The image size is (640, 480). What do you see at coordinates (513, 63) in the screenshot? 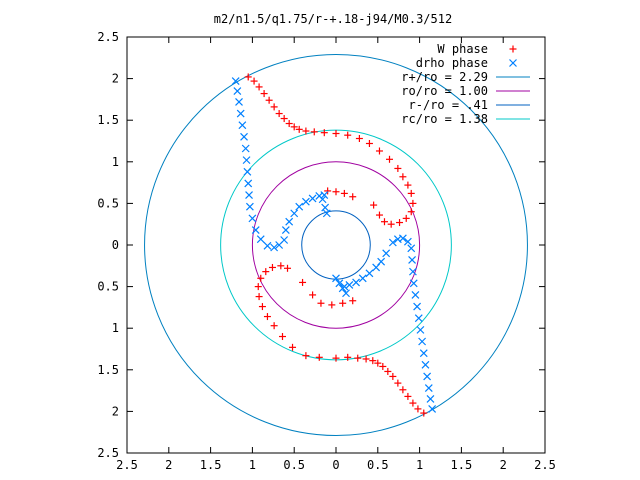
I see `legend-sample-marker` at bounding box center [513, 63].